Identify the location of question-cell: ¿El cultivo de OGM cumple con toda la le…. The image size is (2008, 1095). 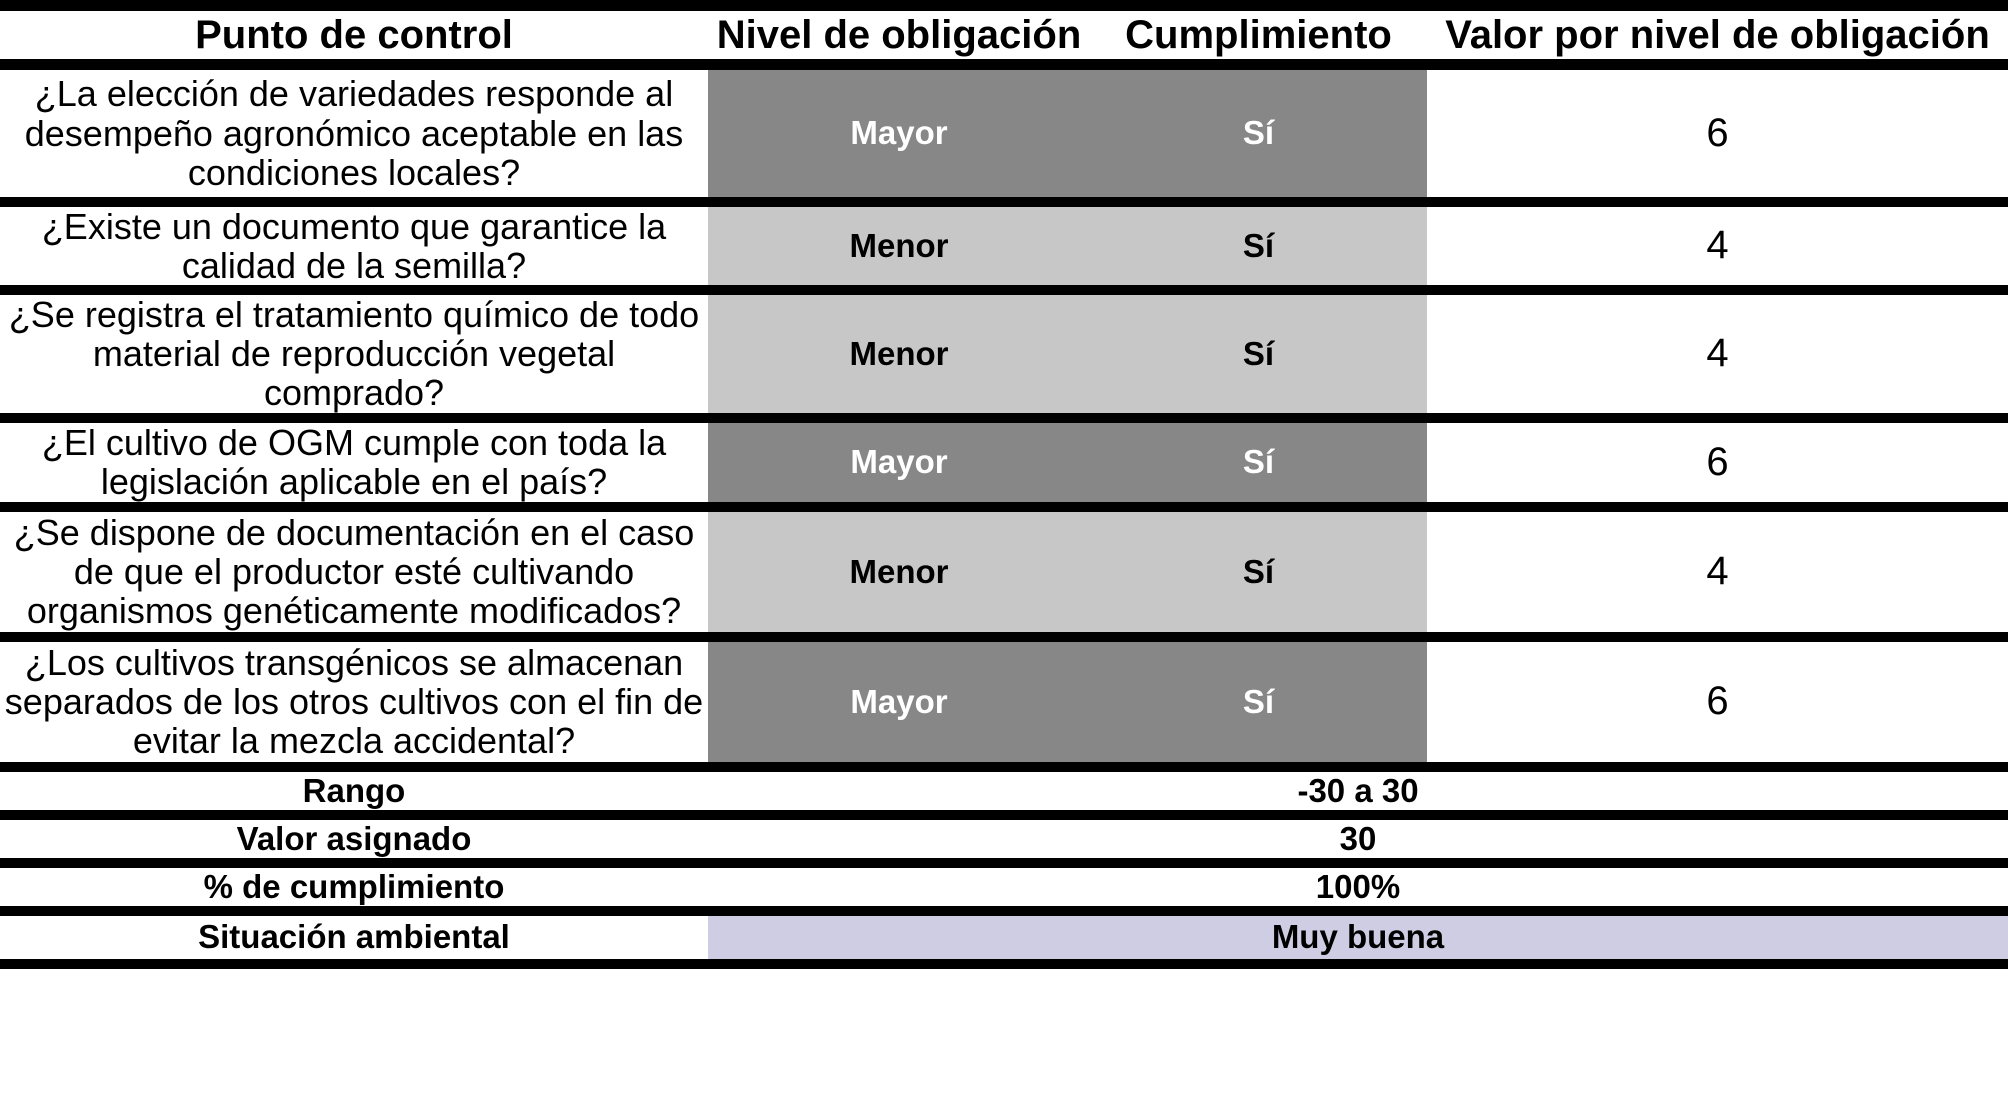
(354, 464).